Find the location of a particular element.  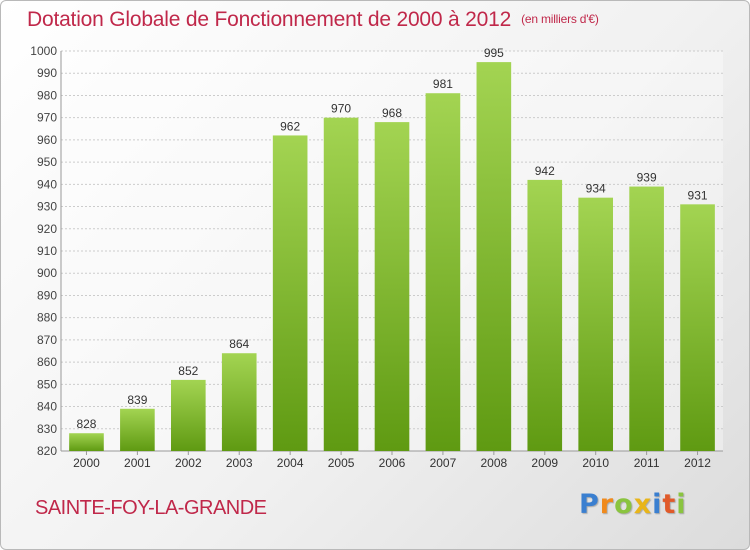

x-tick-label: 2006 is located at coordinates (392, 463).